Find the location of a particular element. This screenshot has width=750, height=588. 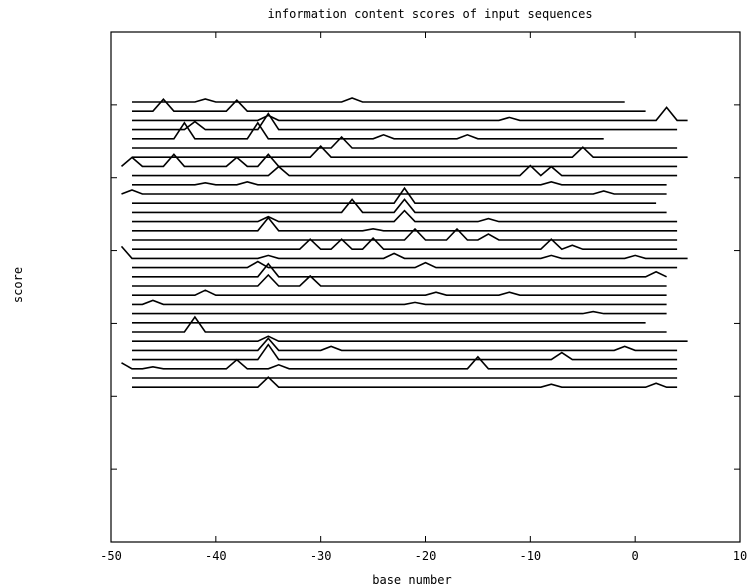

x-tick-label: -40 is located at coordinates (216, 556).